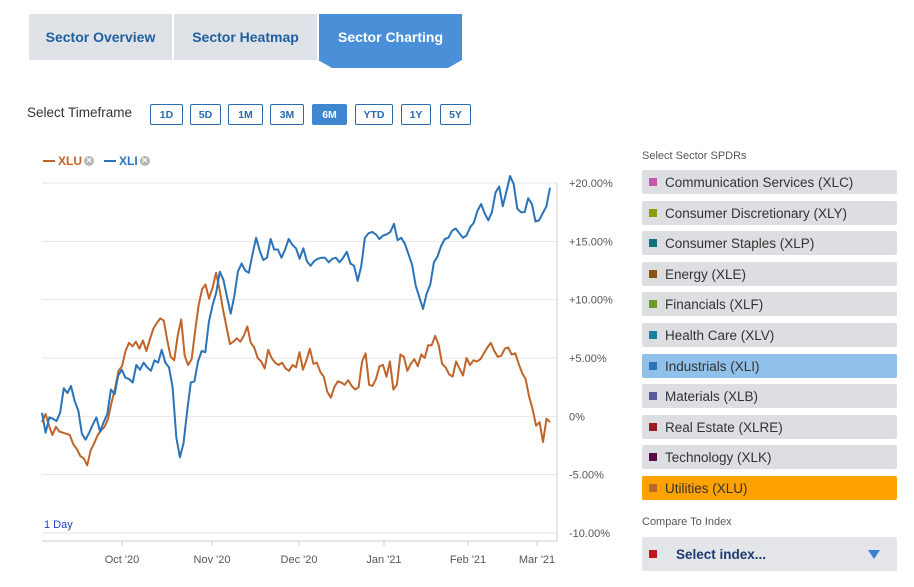 This screenshot has height=587, width=914. I want to click on sector-item-consumerstaplesxlp: Consumer Staples (XLP), so click(769, 243).